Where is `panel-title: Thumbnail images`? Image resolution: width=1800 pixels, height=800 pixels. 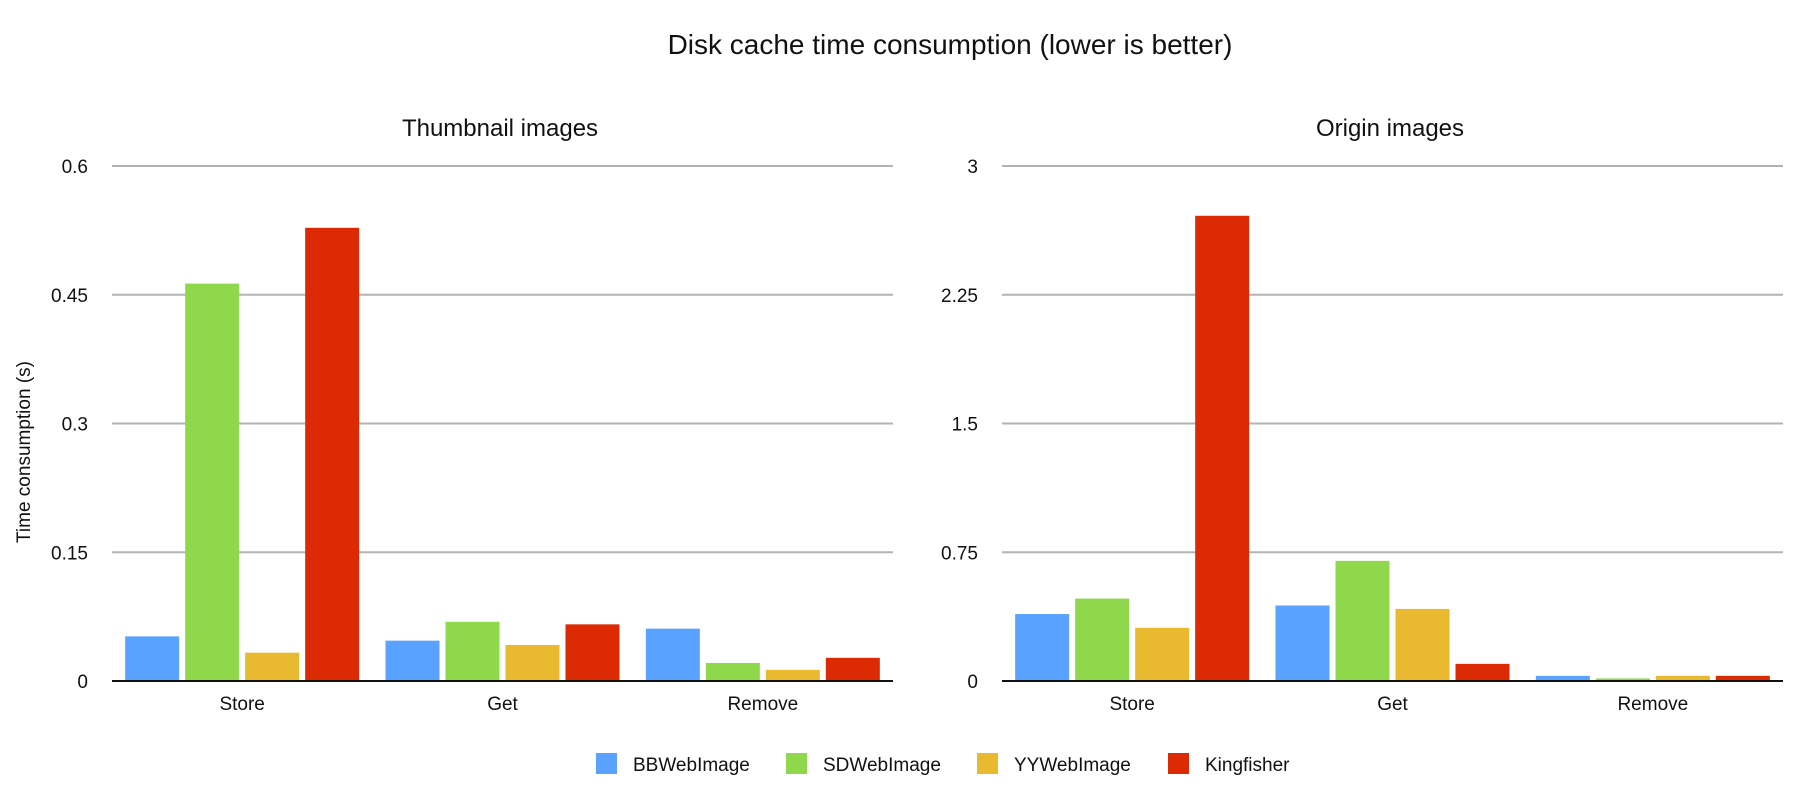 panel-title: Thumbnail images is located at coordinates (500, 128).